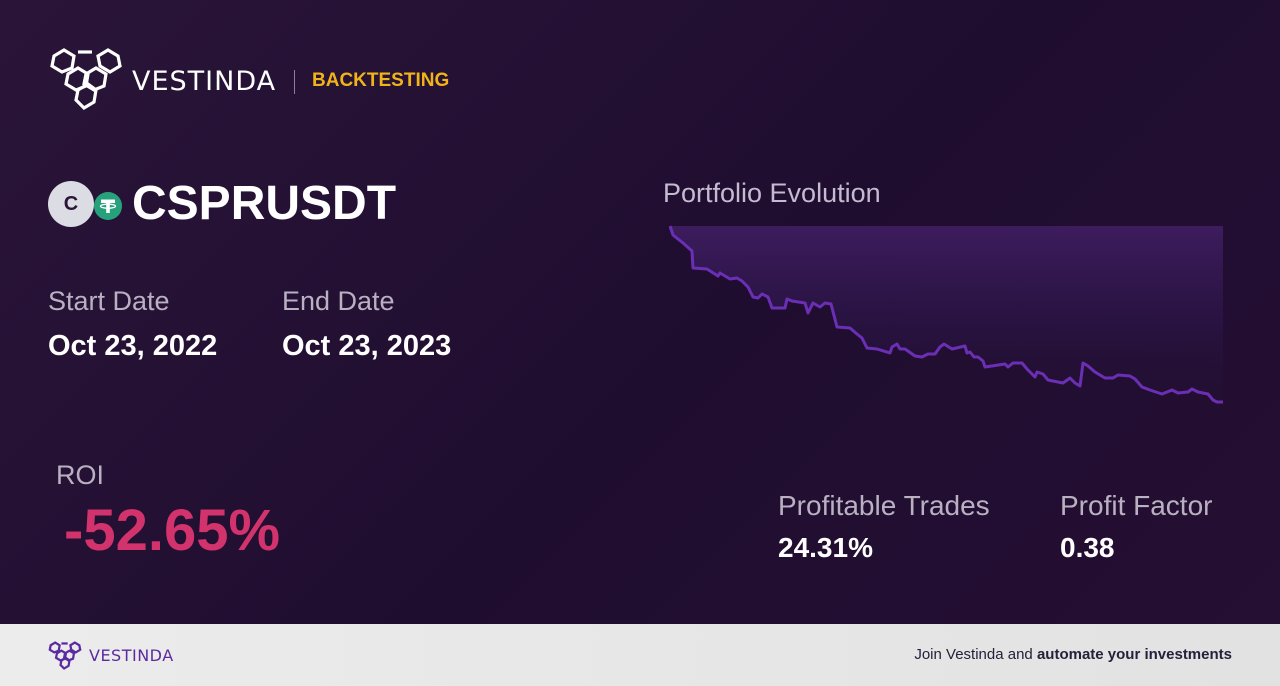 The image size is (1280, 686). What do you see at coordinates (108, 206) in the screenshot?
I see `tether-coin-icon` at bounding box center [108, 206].